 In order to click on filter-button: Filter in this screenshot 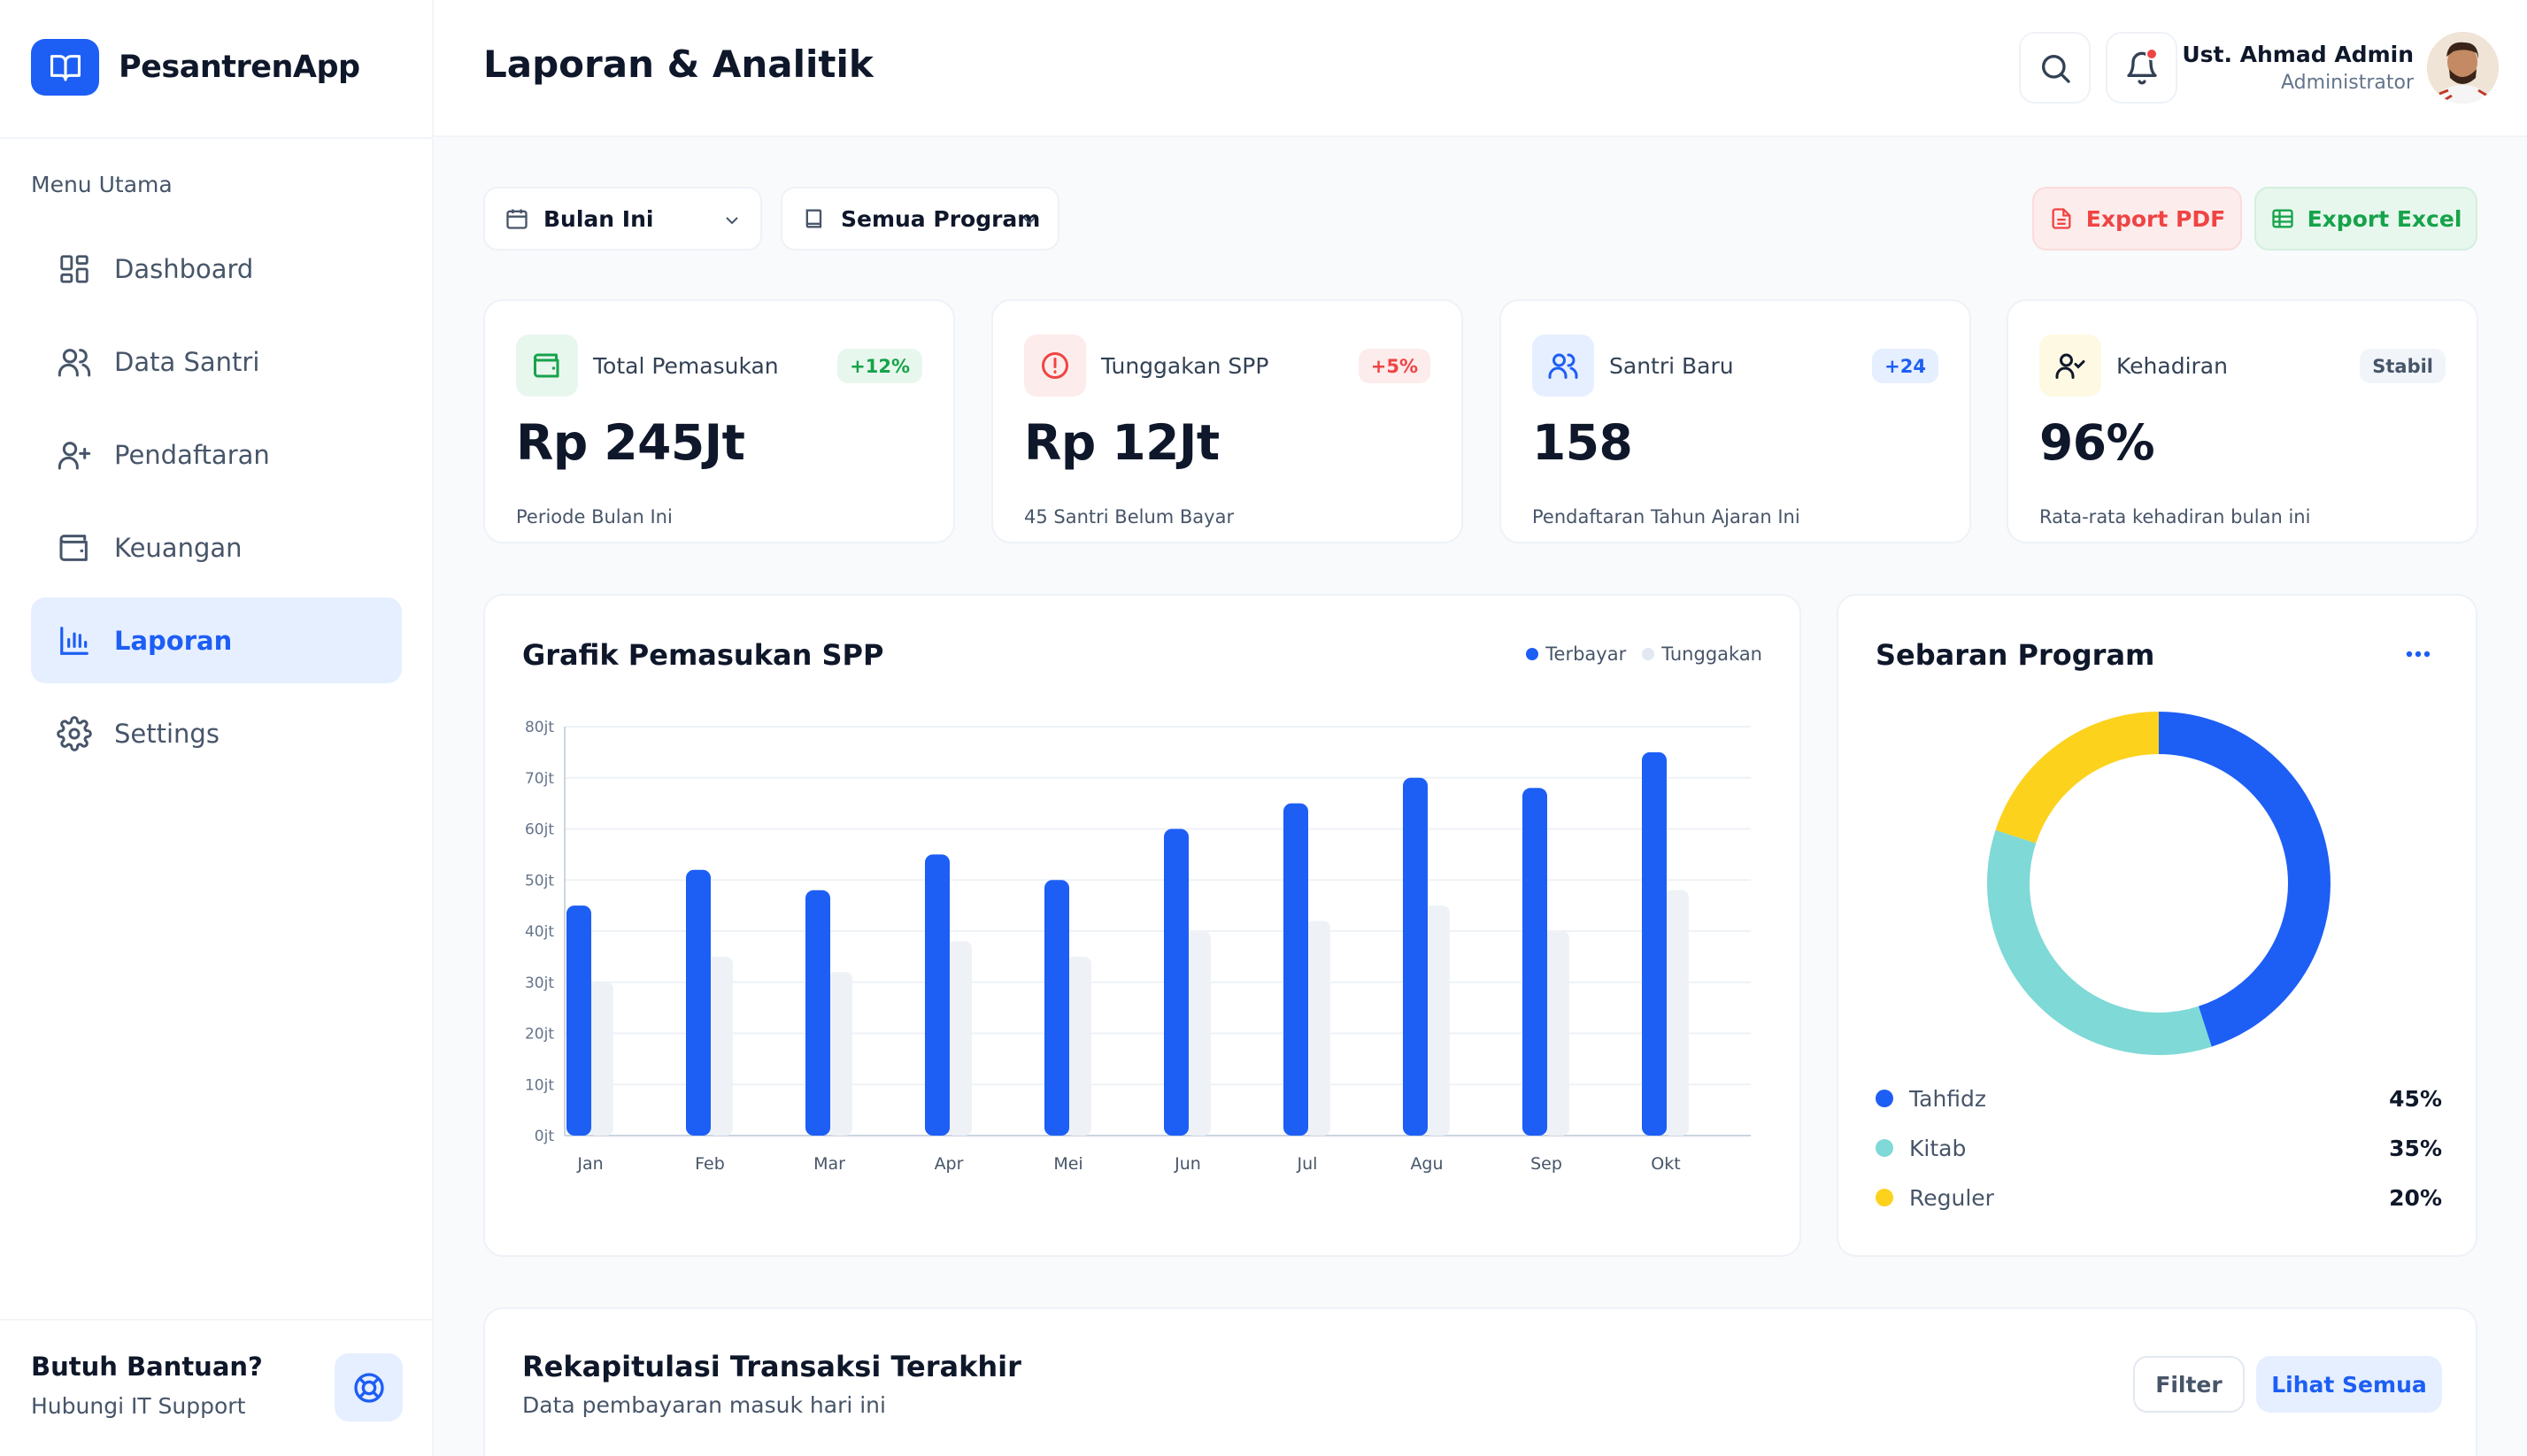, I will do `click(2189, 1384)`.